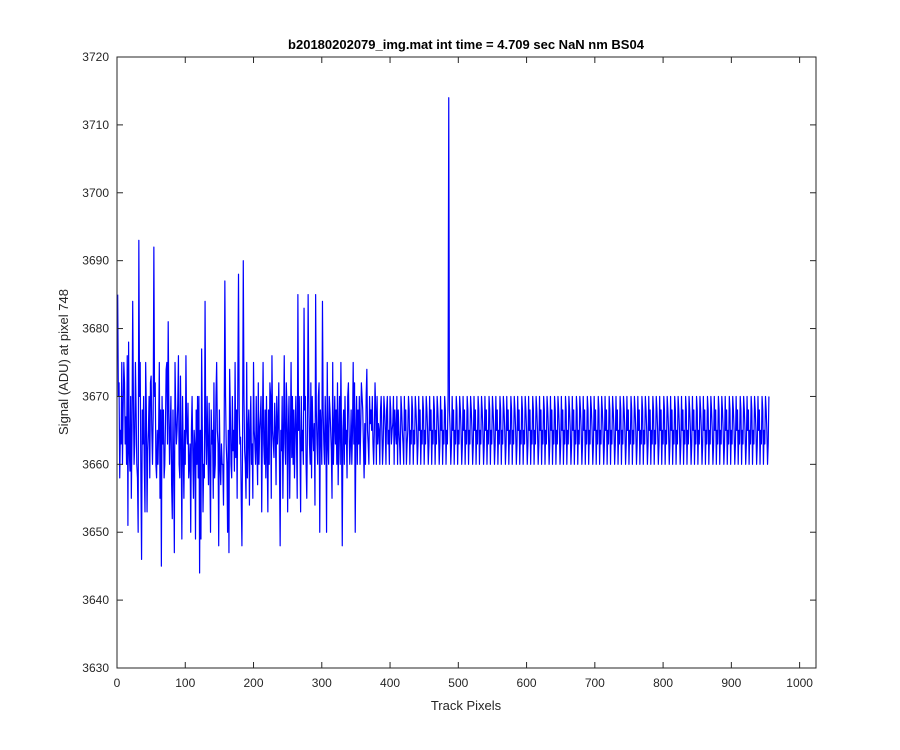  Describe the element at coordinates (527, 683) in the screenshot. I see `x-tick-label: 600` at that location.